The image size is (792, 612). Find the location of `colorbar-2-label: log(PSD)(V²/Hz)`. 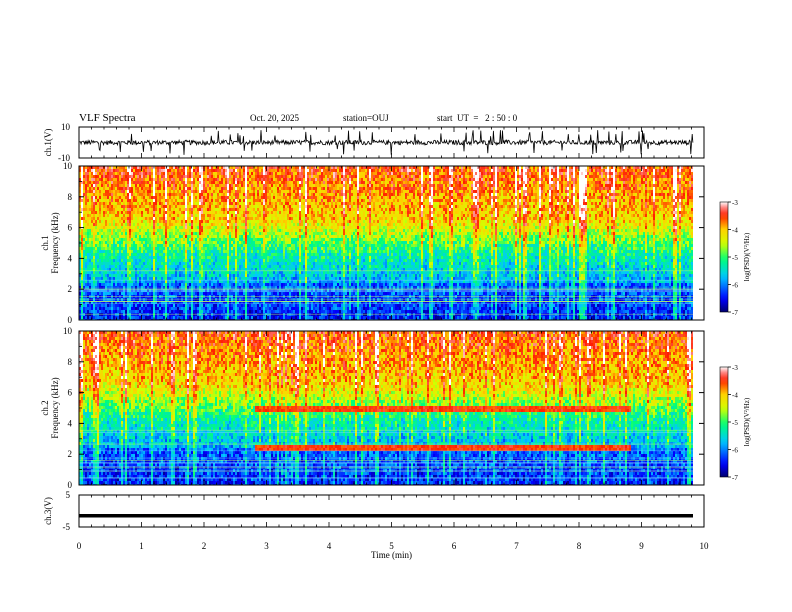

colorbar-2-label: log(PSD)(V²/Hz) is located at coordinates (747, 421).